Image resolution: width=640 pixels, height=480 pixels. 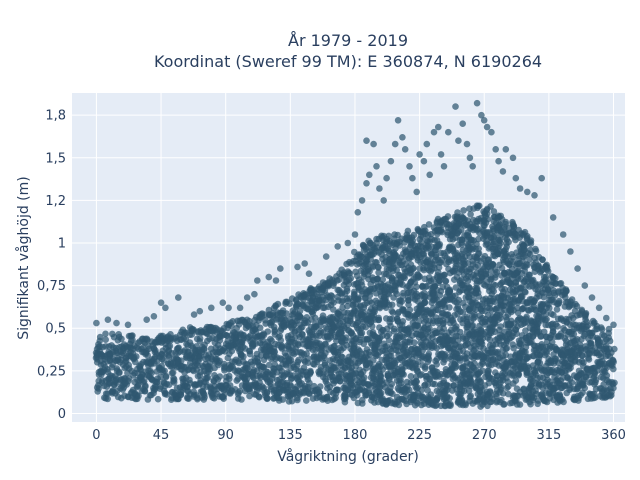 I want to click on x-tick-label: 270, so click(x=484, y=435).